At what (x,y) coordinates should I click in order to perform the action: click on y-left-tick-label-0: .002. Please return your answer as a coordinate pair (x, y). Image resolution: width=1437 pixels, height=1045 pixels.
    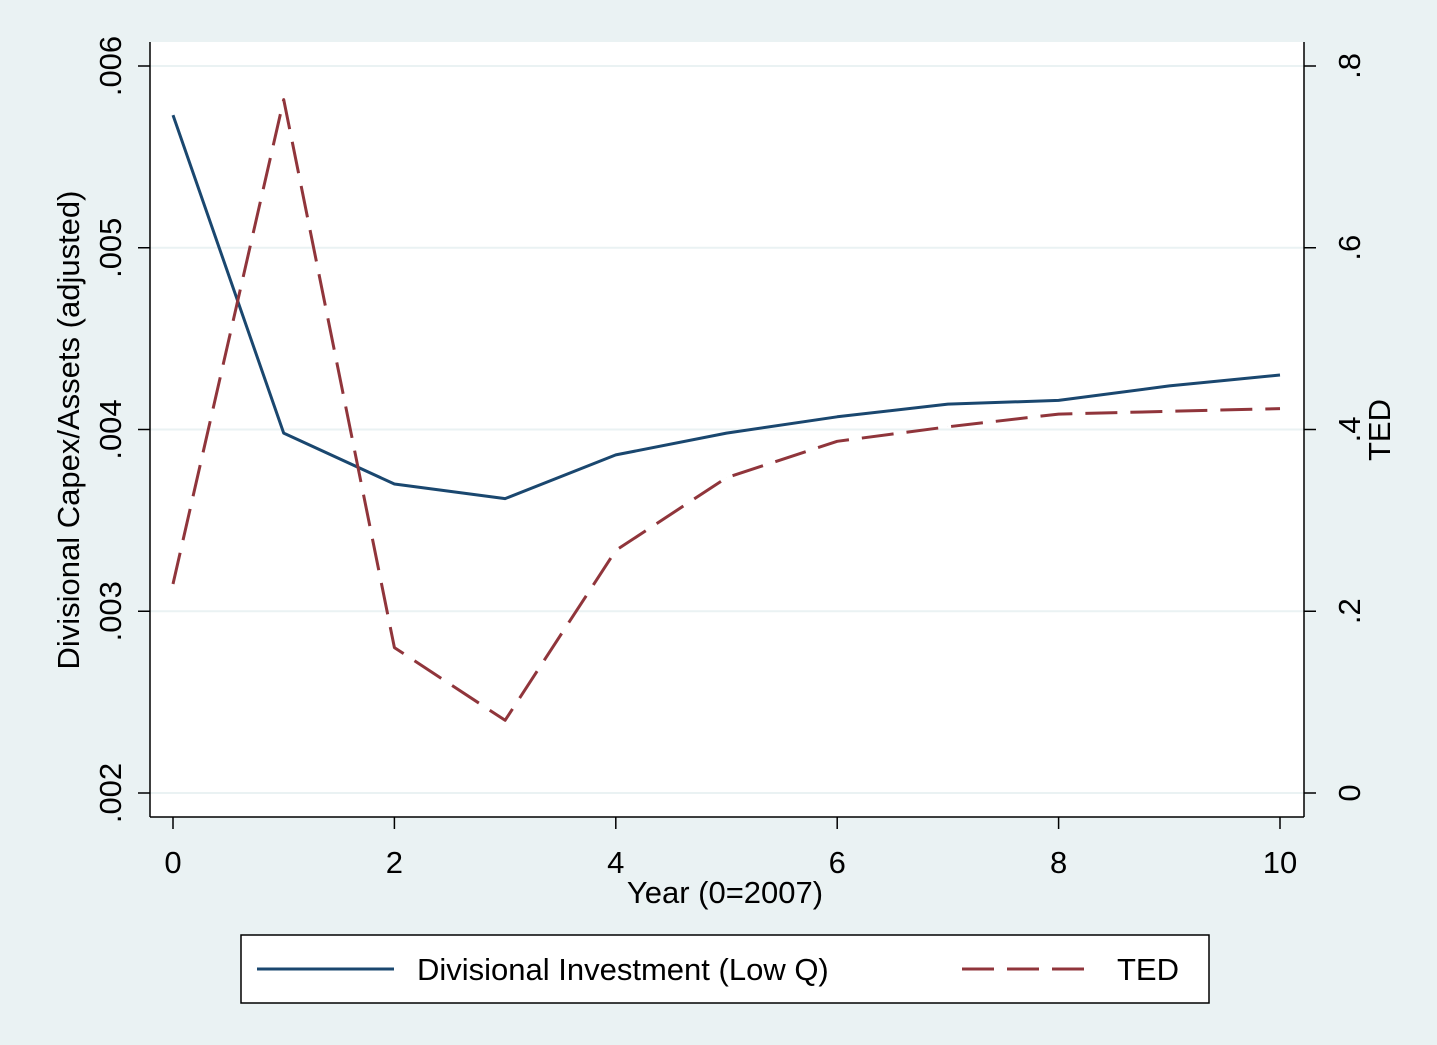
    Looking at the image, I should click on (110, 793).